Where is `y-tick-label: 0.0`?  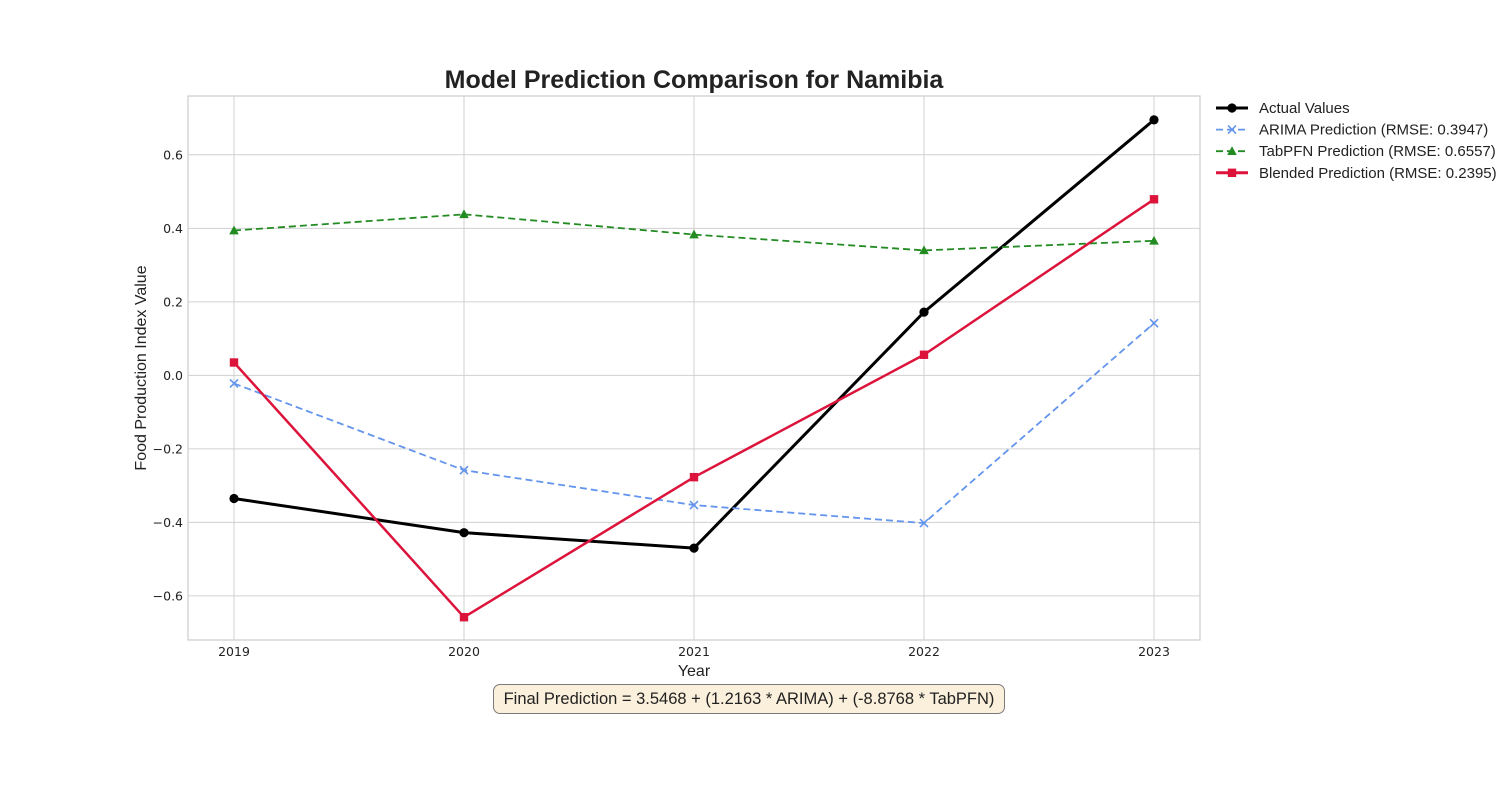 y-tick-label: 0.0 is located at coordinates (173, 375).